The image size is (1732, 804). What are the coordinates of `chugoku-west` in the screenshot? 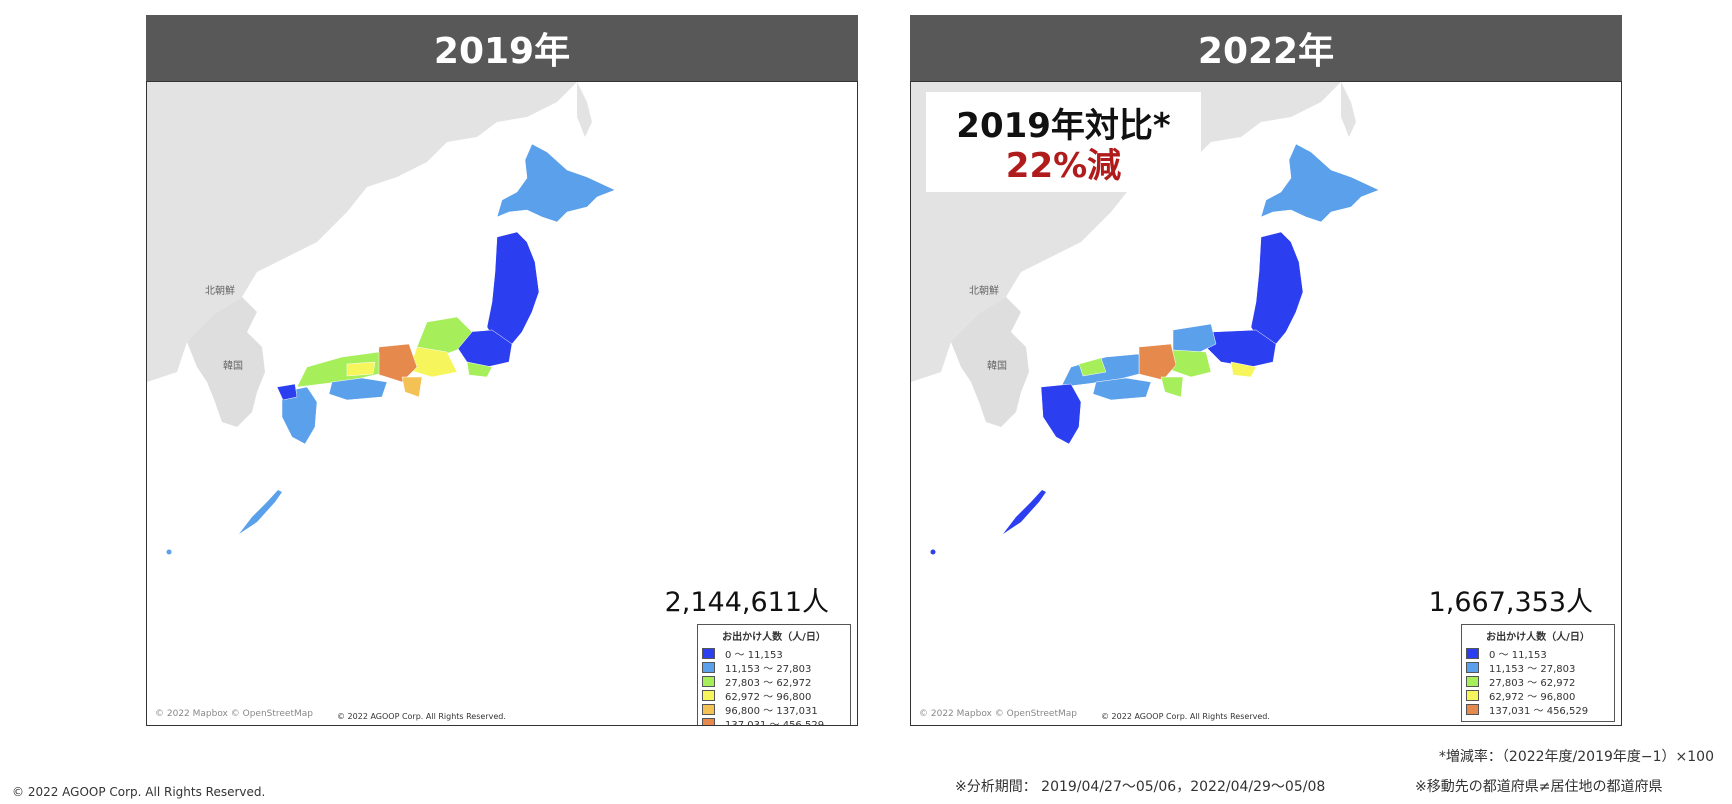 It's located at (1092, 367).